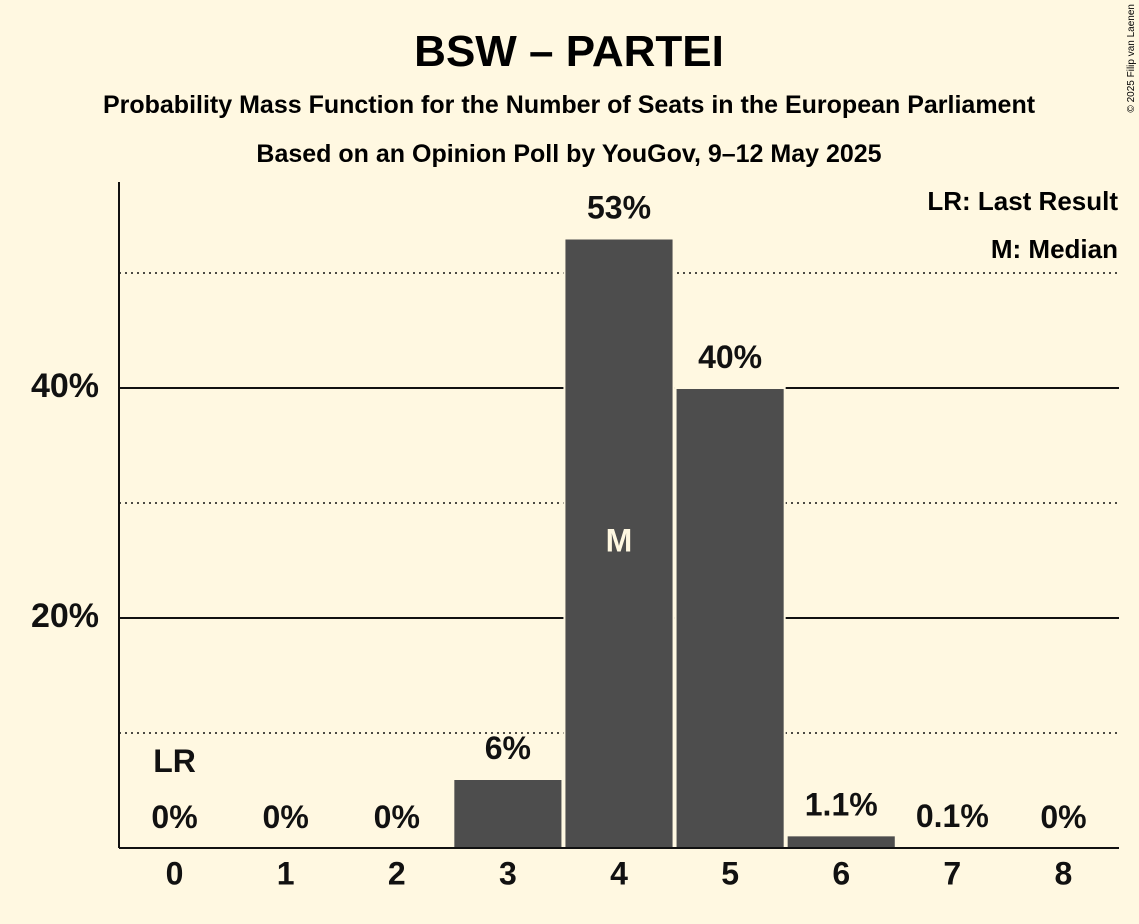 This screenshot has width=1139, height=924. What do you see at coordinates (1022, 201) in the screenshot?
I see `legend-last-result: LR: Last Result` at bounding box center [1022, 201].